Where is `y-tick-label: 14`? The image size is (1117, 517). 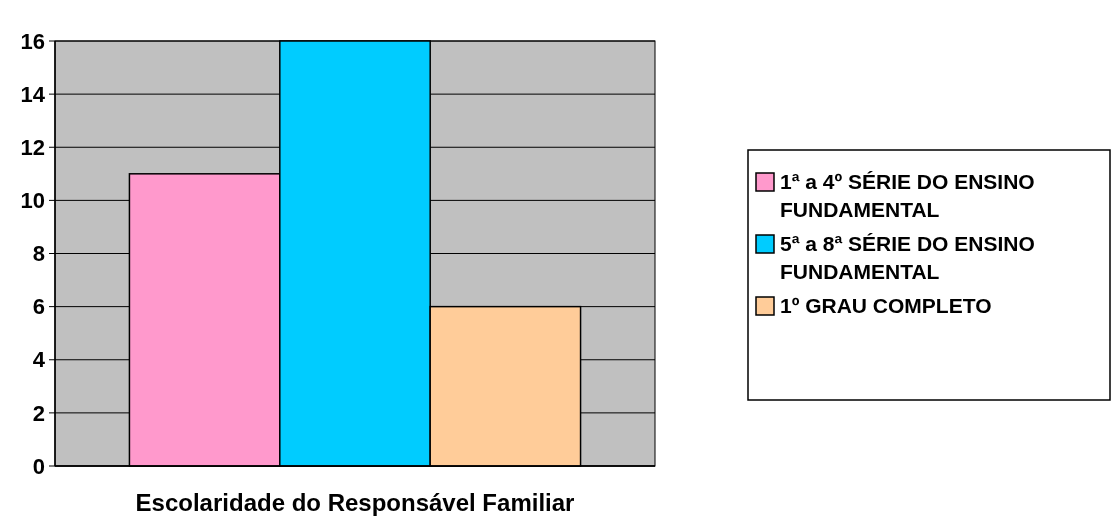 y-tick-label: 14 is located at coordinates (33, 94).